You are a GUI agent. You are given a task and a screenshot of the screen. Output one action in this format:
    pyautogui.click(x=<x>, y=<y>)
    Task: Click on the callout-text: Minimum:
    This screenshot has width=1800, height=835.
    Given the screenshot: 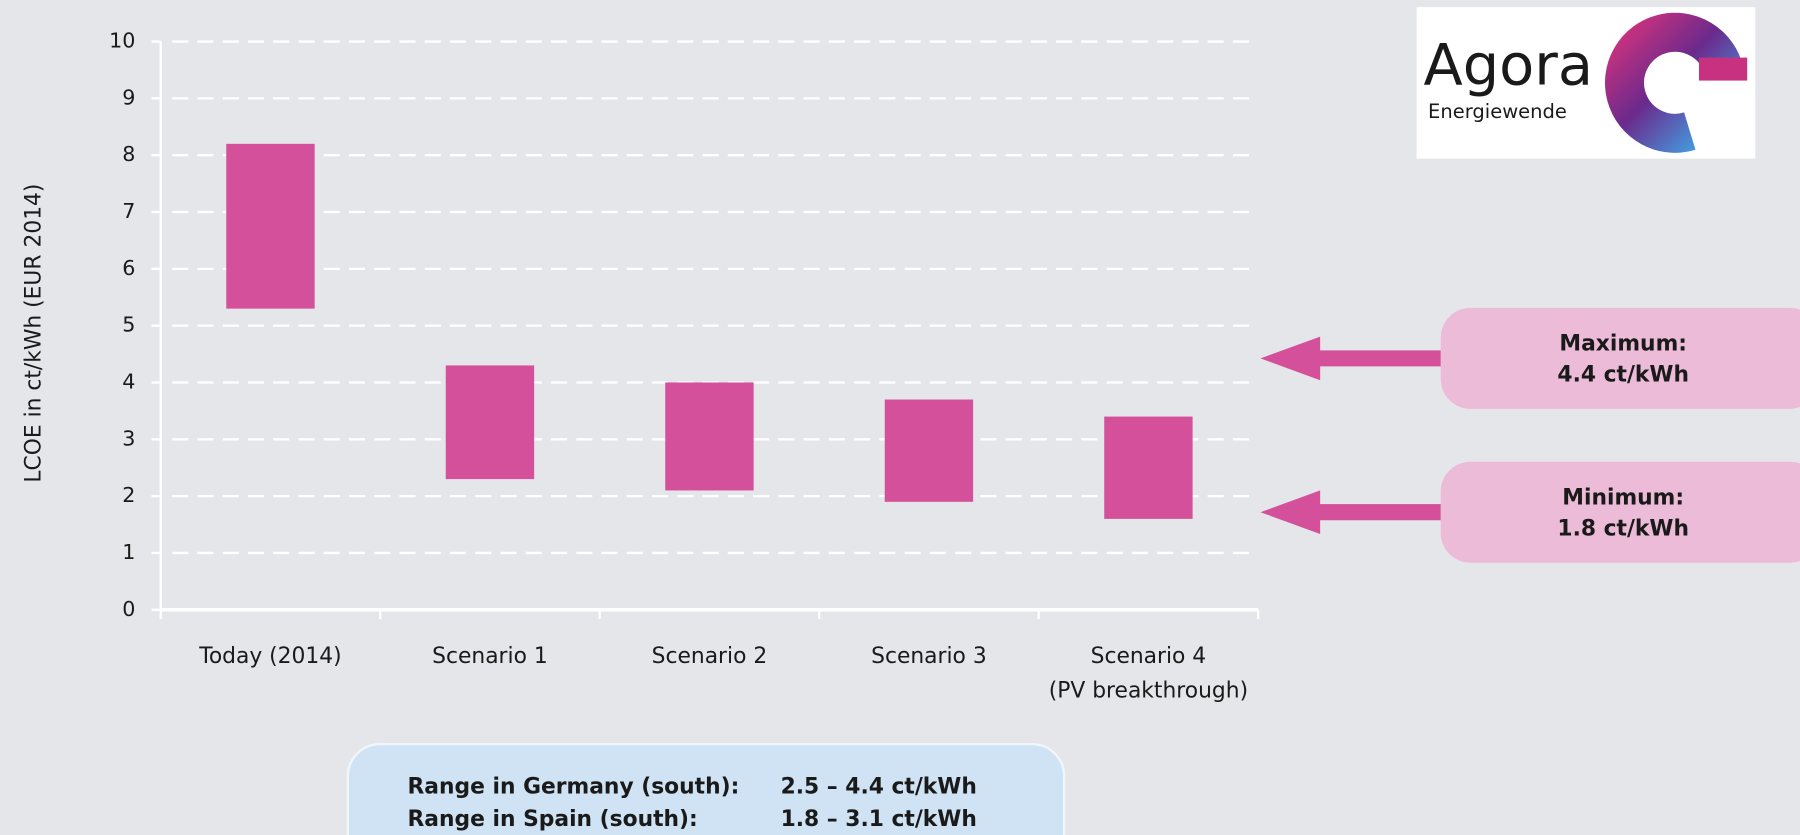 What is the action you would take?
    pyautogui.click(x=1623, y=497)
    